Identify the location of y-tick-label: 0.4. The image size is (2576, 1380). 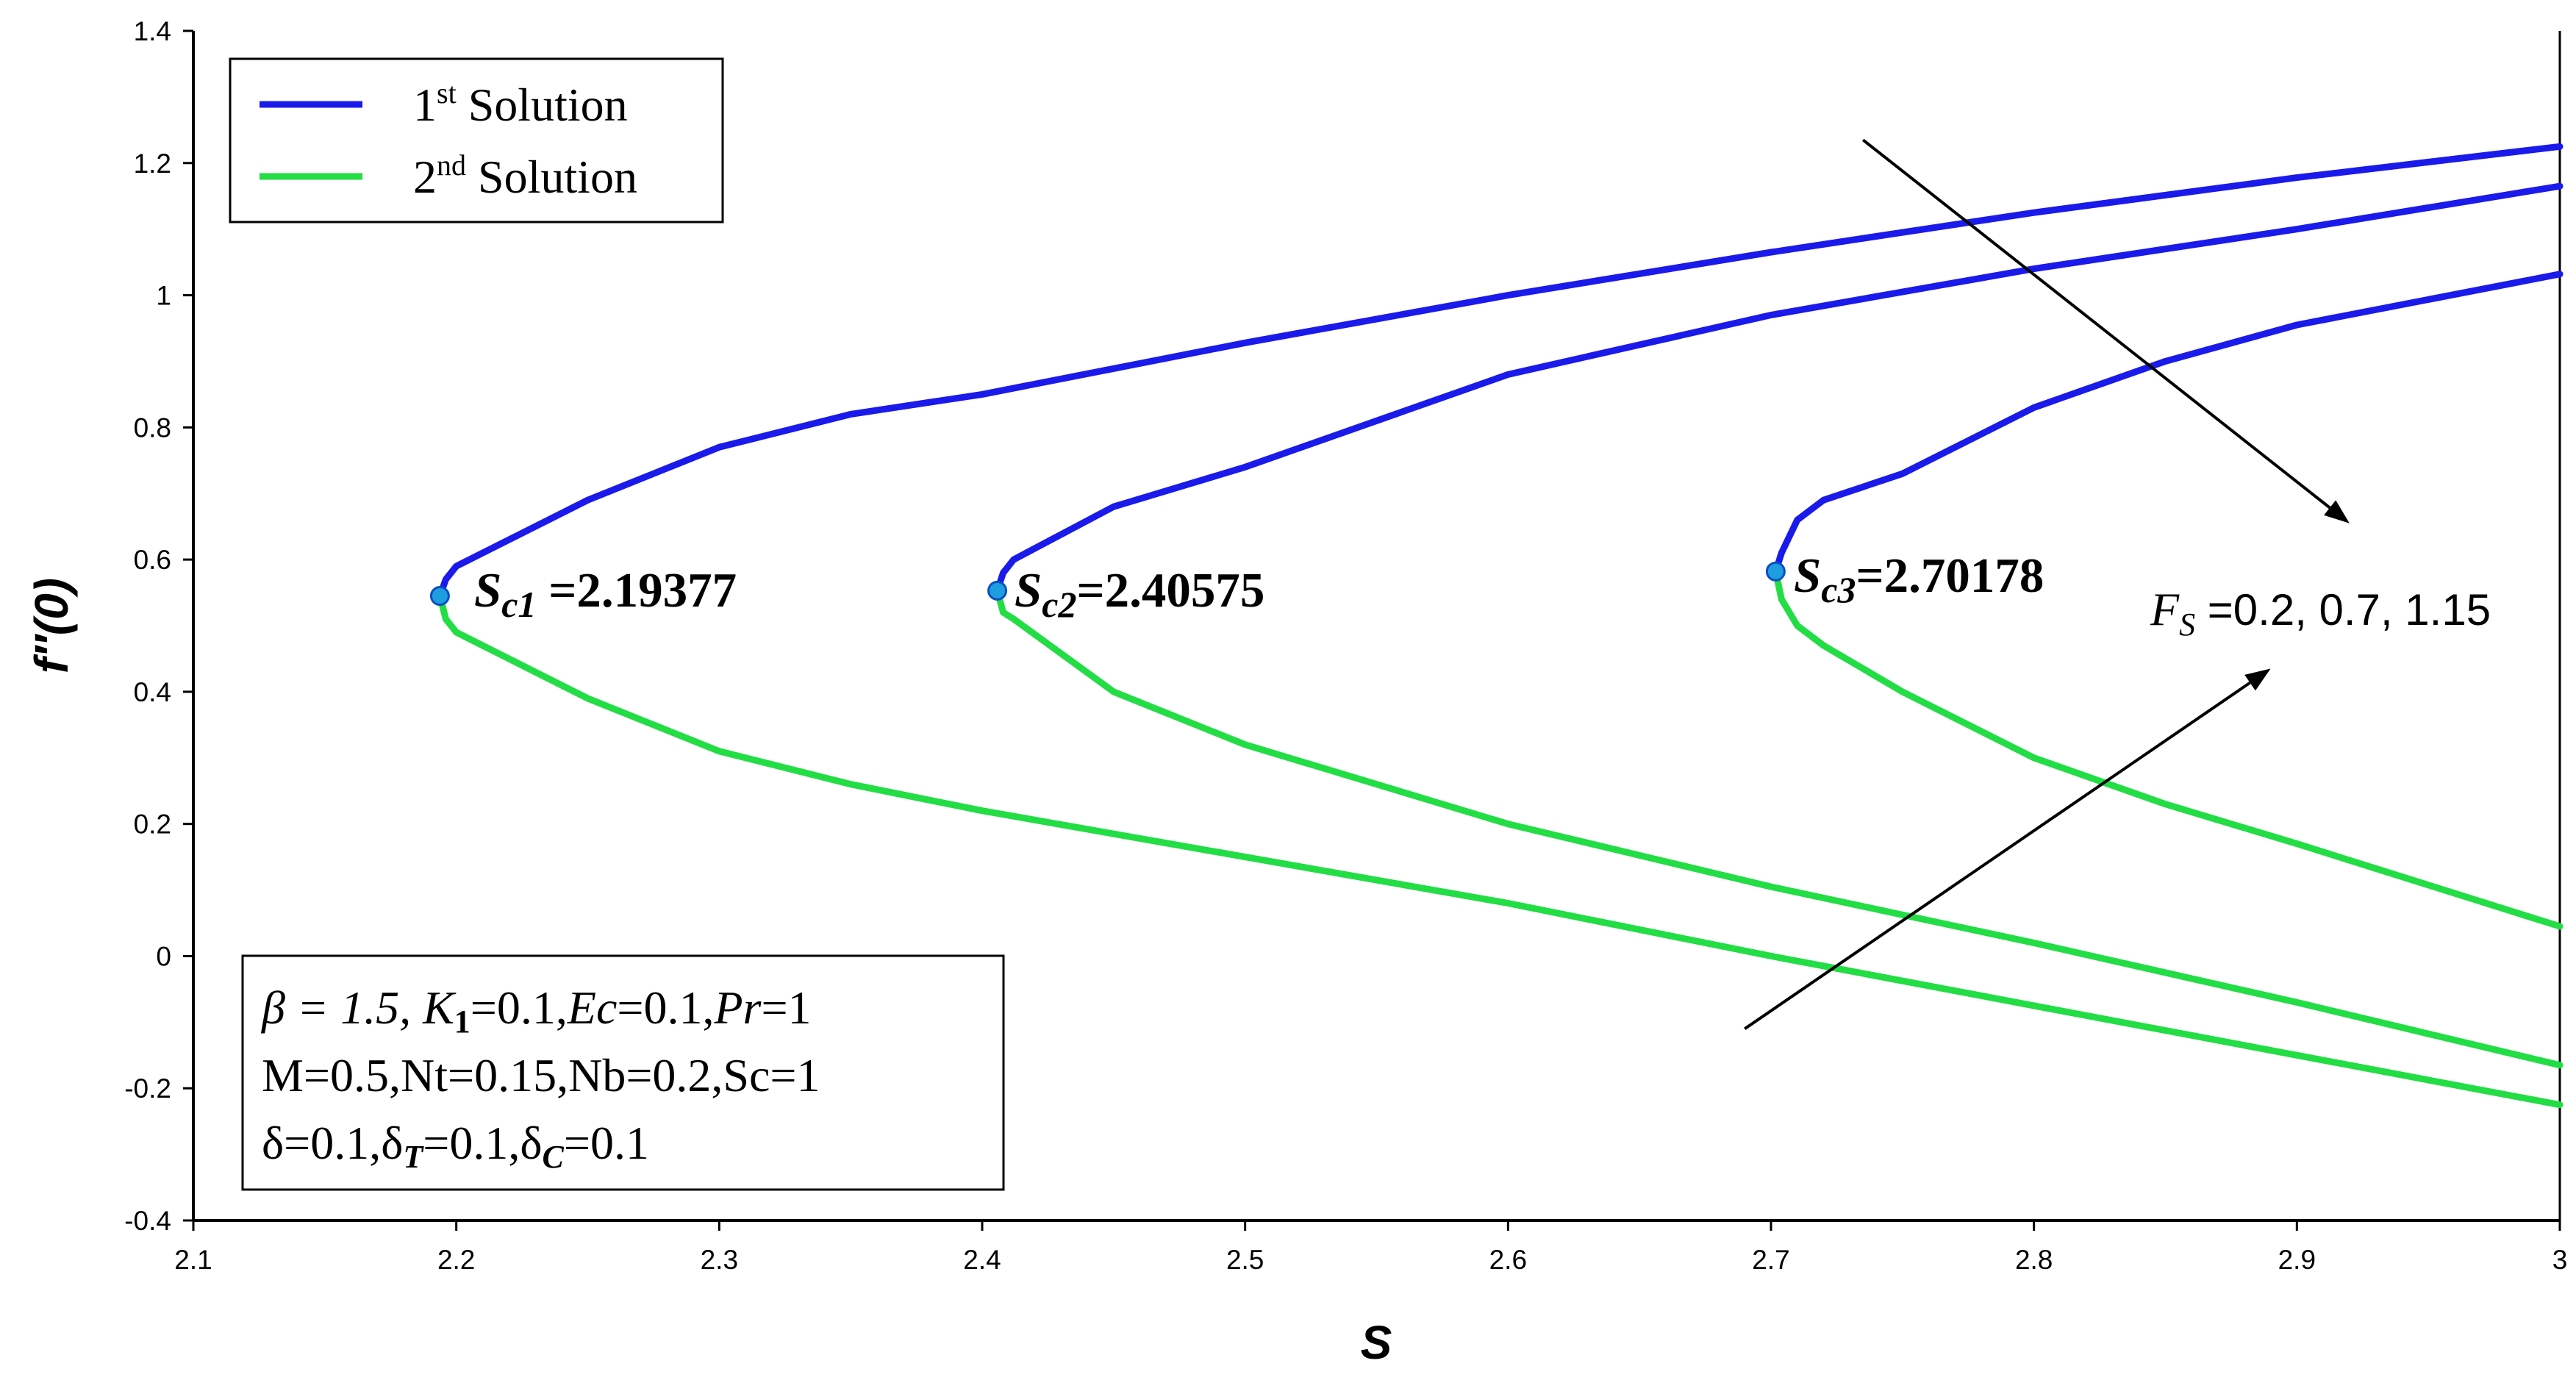
(152, 692).